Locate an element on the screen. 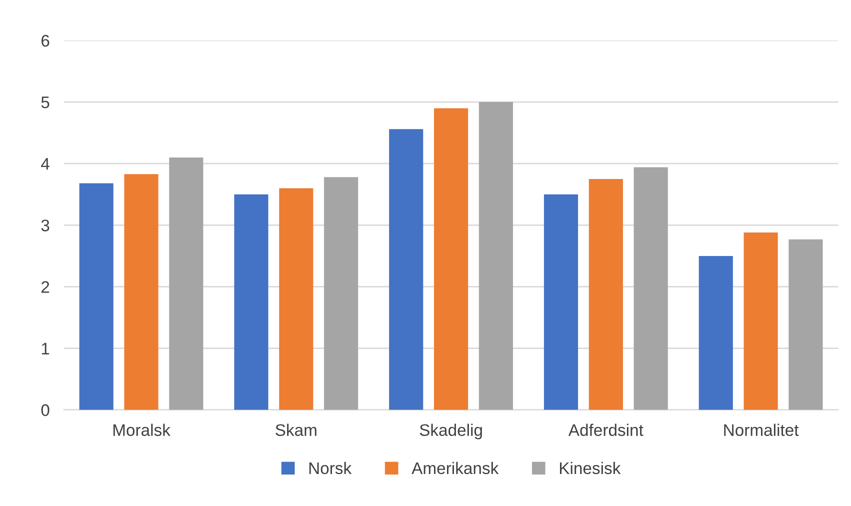 The height and width of the screenshot is (506, 851). x-tick-label: Skam is located at coordinates (296, 430).